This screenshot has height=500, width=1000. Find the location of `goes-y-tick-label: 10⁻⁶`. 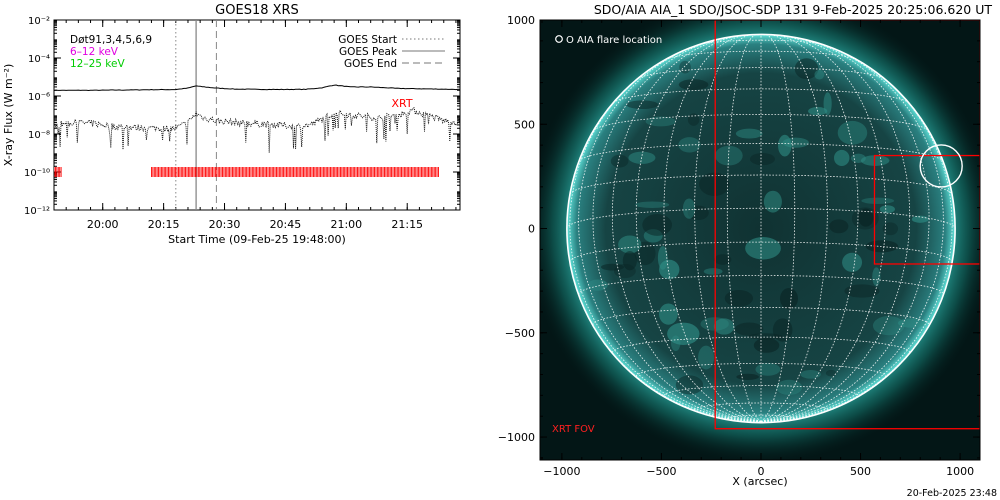

goes-y-tick-label: 10⁻⁶ is located at coordinates (39, 97).